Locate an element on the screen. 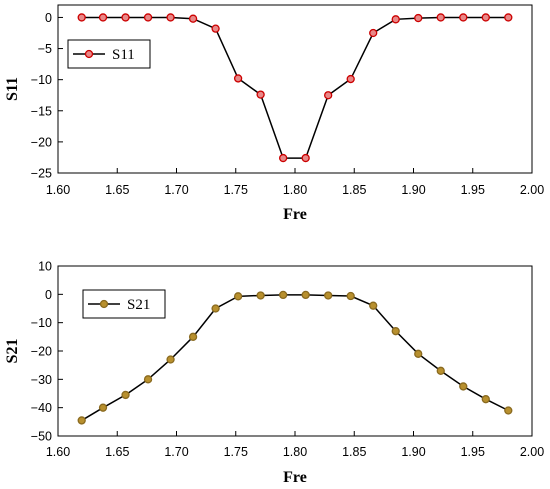 The height and width of the screenshot is (489, 550). s21-y-tick-label: −40 is located at coordinates (41, 408).